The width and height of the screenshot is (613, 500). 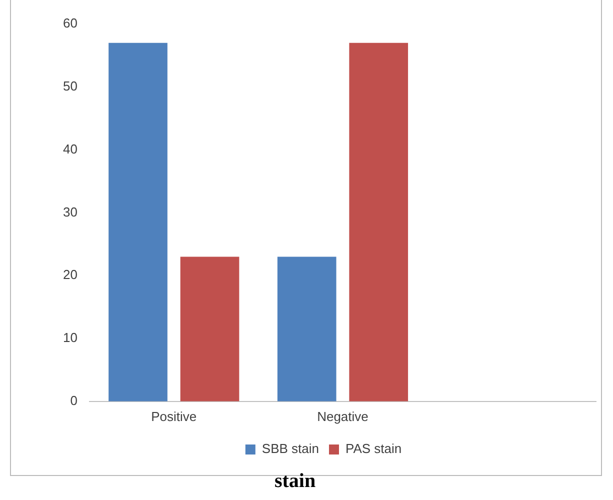 What do you see at coordinates (295, 481) in the screenshot?
I see `x-axis-title: stain` at bounding box center [295, 481].